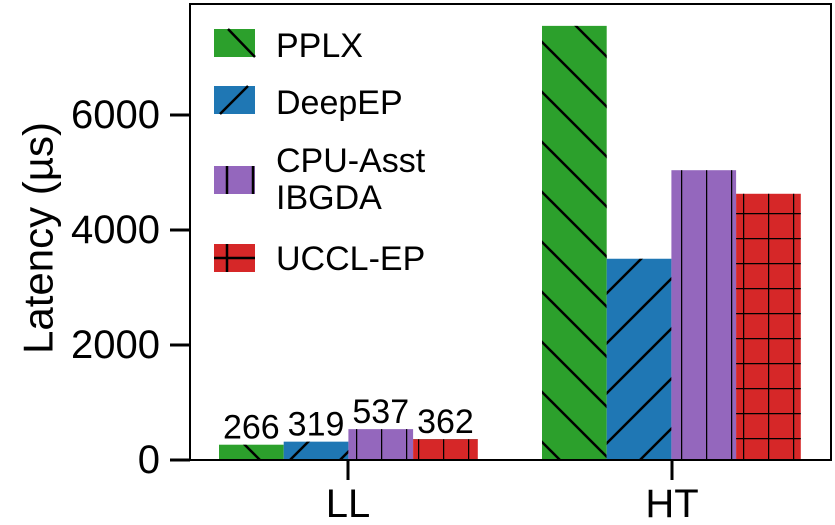  Describe the element at coordinates (130, 287) in the screenshot. I see `y-axis: 0 2000 4000 6000` at that location.